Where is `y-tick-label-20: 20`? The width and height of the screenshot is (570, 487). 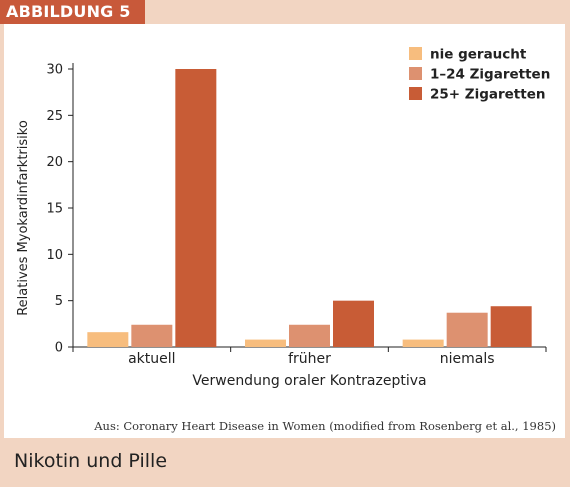
y-tick-label-20: 20 is located at coordinates (54, 162).